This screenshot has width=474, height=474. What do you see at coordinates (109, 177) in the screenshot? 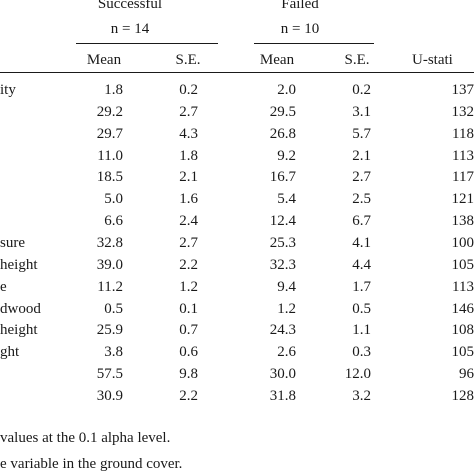
I see `table-cell: 18.5` at bounding box center [109, 177].